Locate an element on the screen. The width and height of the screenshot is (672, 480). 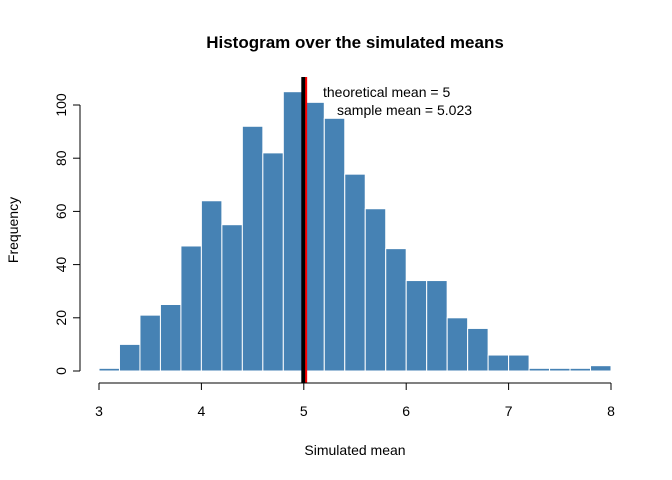
theoretical-mean-label: theoretical mean = 5 is located at coordinates (386, 92).